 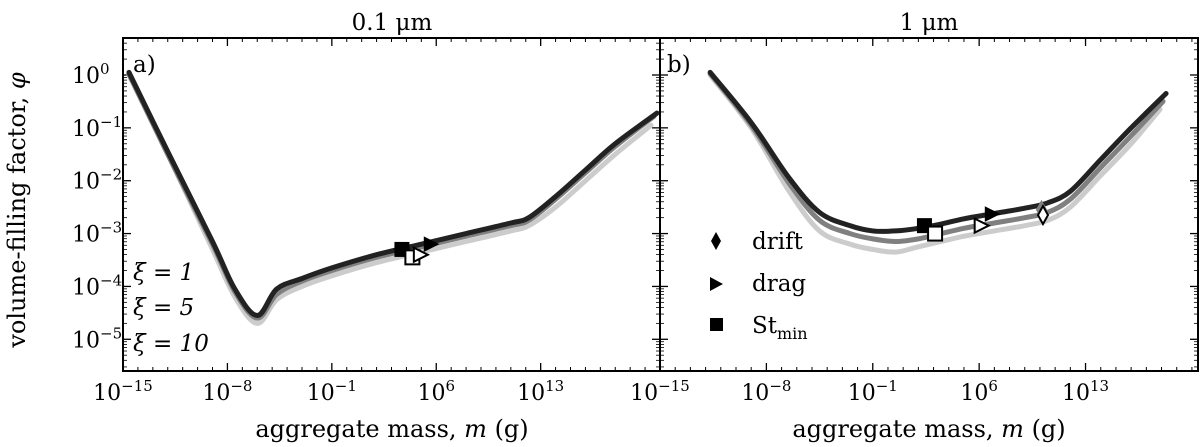 What do you see at coordinates (17, 210) in the screenshot?
I see `y-axis-label: volume-filling factor, φ` at bounding box center [17, 210].